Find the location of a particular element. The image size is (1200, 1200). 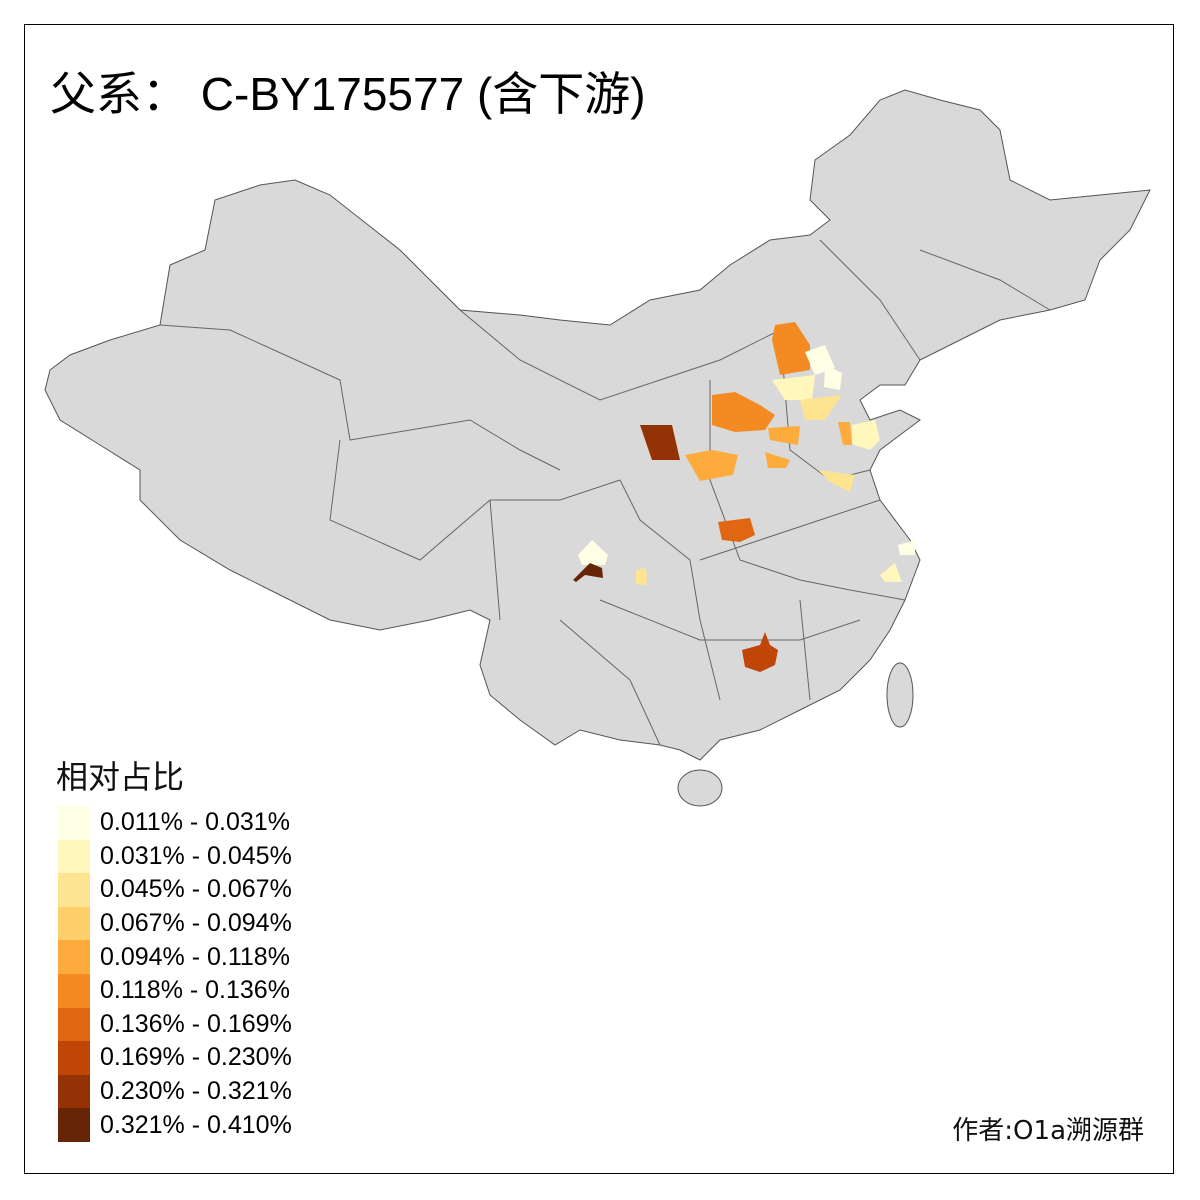

legend-label: 0.067% - 0.094% is located at coordinates (196, 923).